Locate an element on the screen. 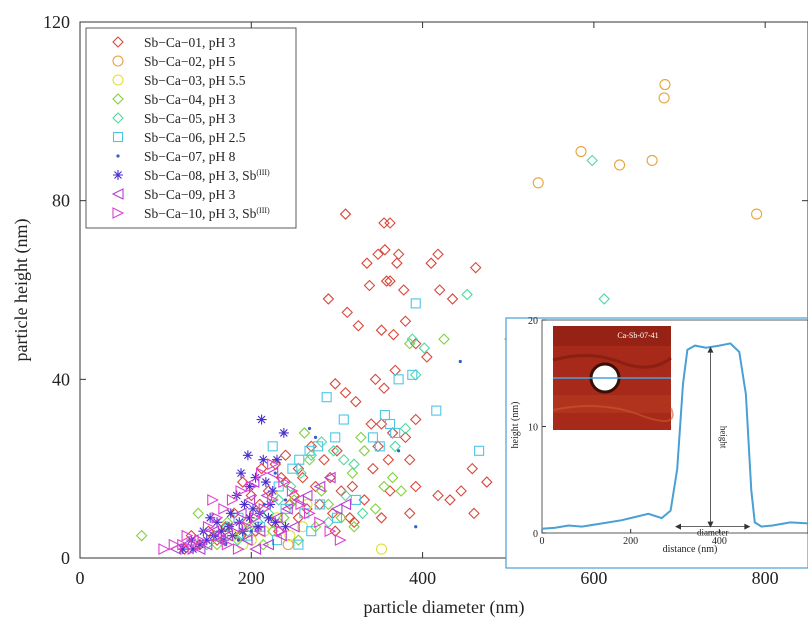 The height and width of the screenshot is (630, 808). legend-entry: Sb−Ca−04, pH 3 is located at coordinates (190, 99).